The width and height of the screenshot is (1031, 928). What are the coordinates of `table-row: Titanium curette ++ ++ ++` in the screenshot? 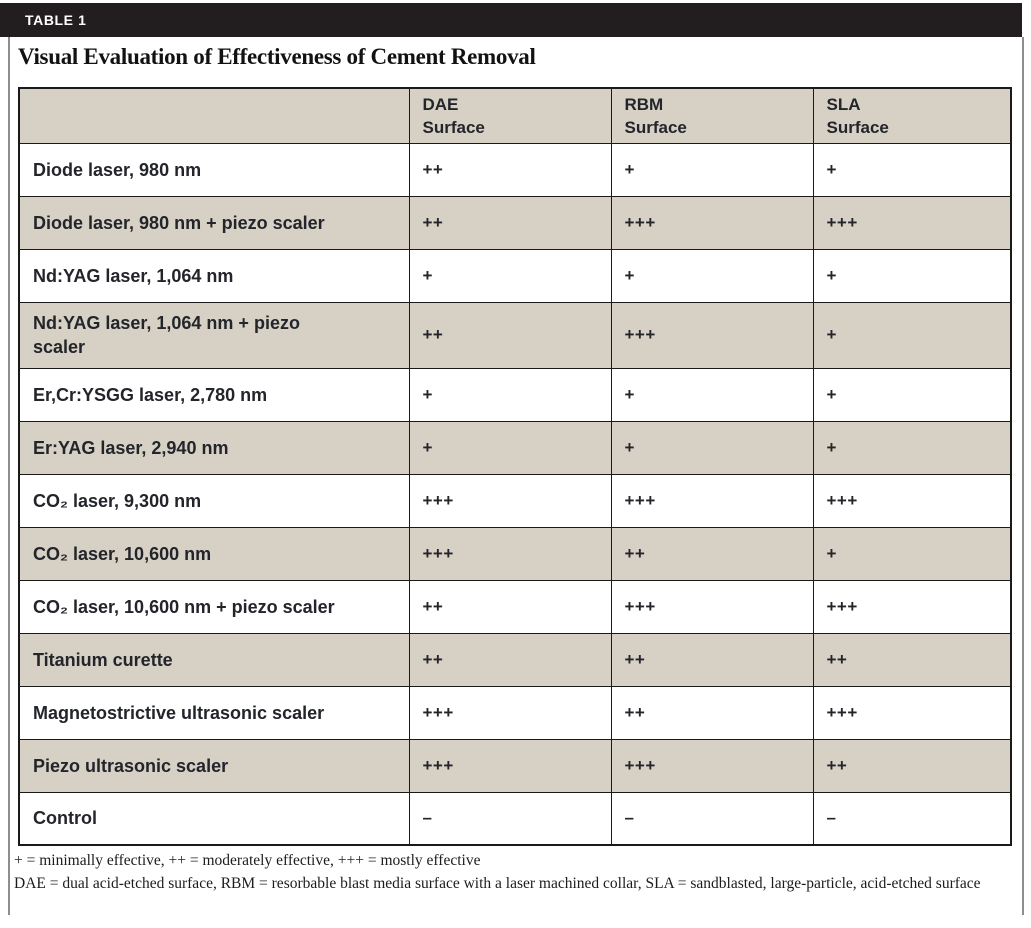 It's located at (515, 659).